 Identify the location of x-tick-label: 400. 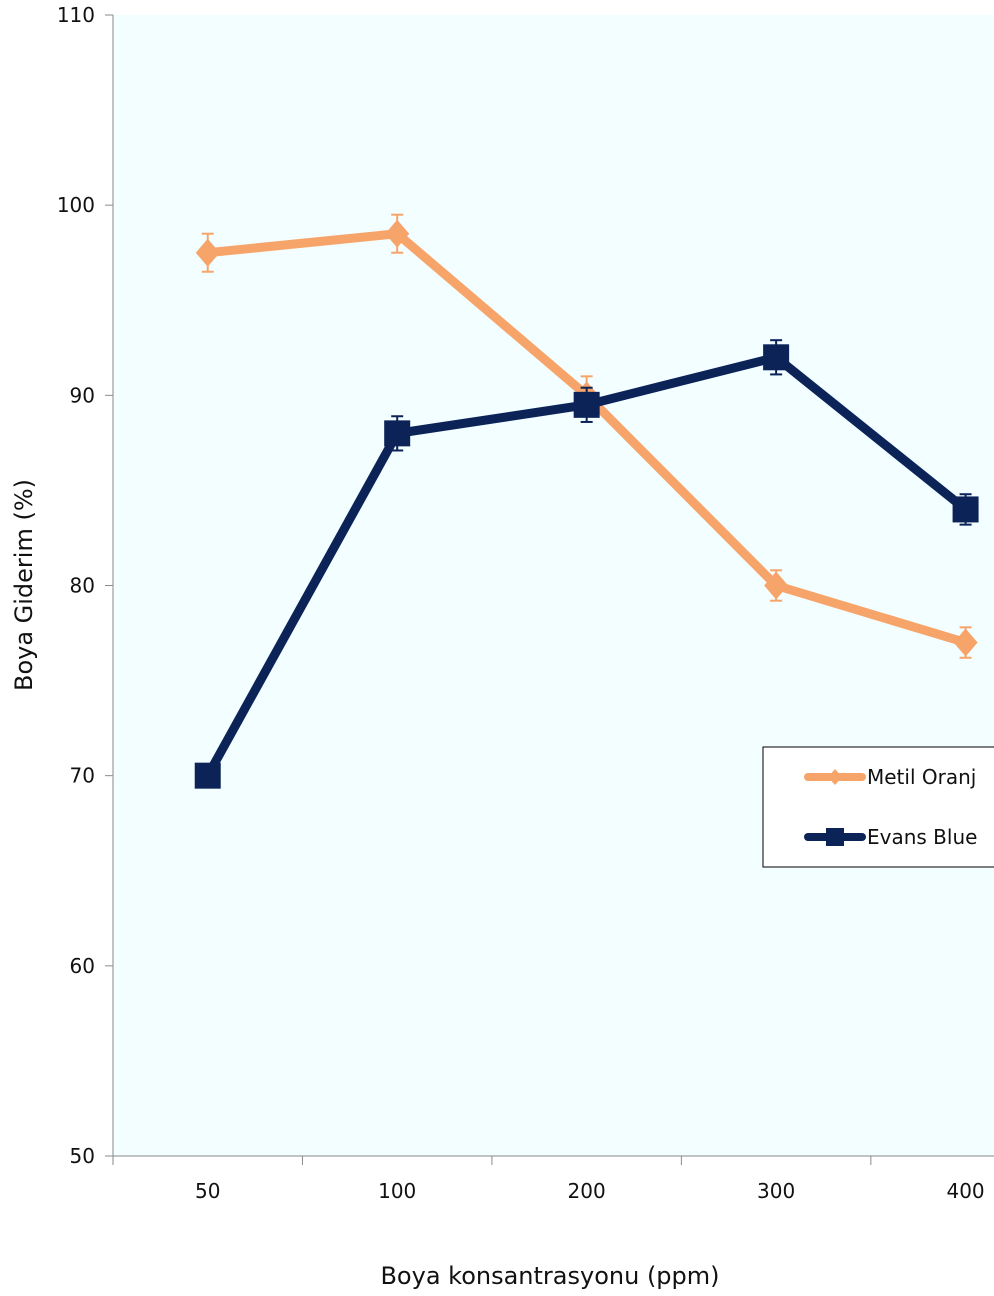
(965, 1191).